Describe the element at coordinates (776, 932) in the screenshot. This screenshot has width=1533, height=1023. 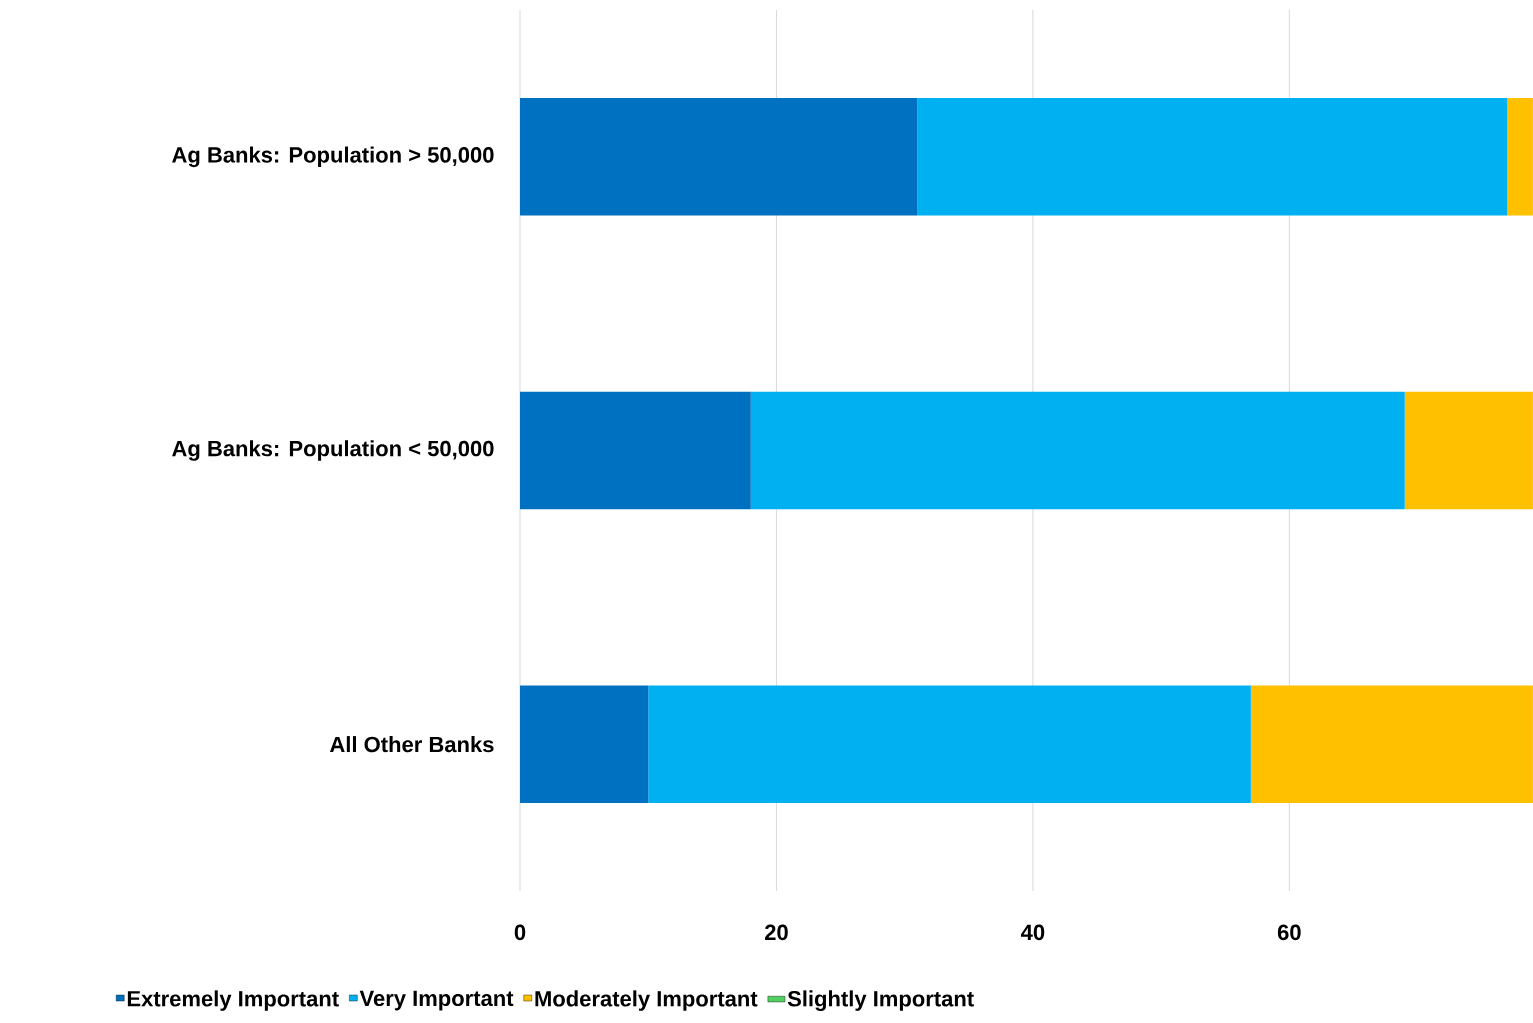
I see `x-tick-label: 20` at that location.